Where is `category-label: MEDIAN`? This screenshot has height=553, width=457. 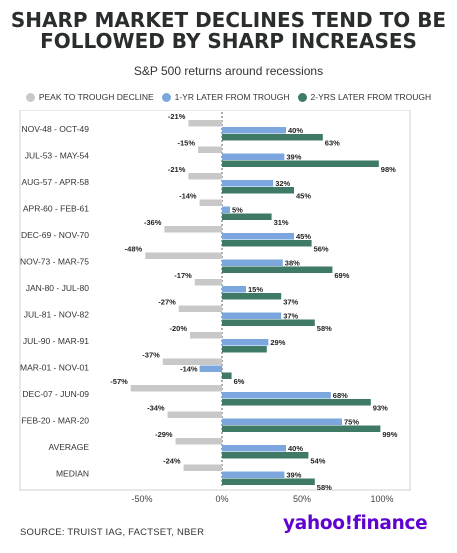
category-label: MEDIAN is located at coordinates (72, 474).